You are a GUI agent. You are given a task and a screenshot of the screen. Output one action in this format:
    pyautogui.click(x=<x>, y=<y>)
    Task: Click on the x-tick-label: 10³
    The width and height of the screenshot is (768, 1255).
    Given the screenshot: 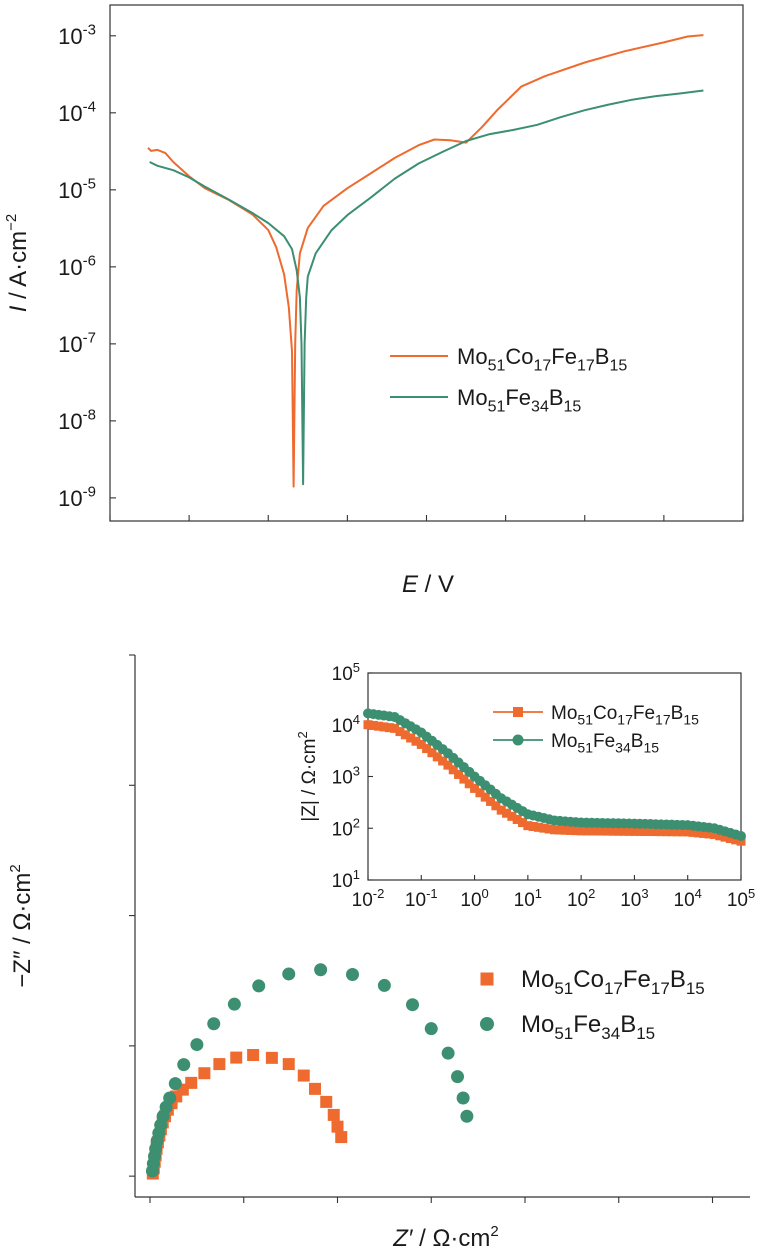 What is the action you would take?
    pyautogui.click(x=634, y=898)
    